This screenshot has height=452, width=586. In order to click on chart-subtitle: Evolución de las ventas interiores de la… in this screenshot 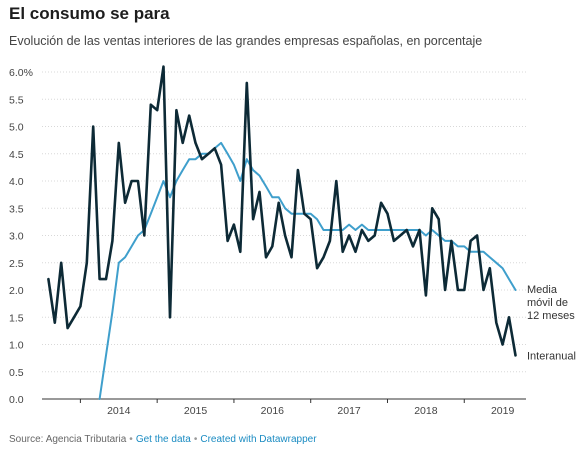, I will do `click(246, 41)`.